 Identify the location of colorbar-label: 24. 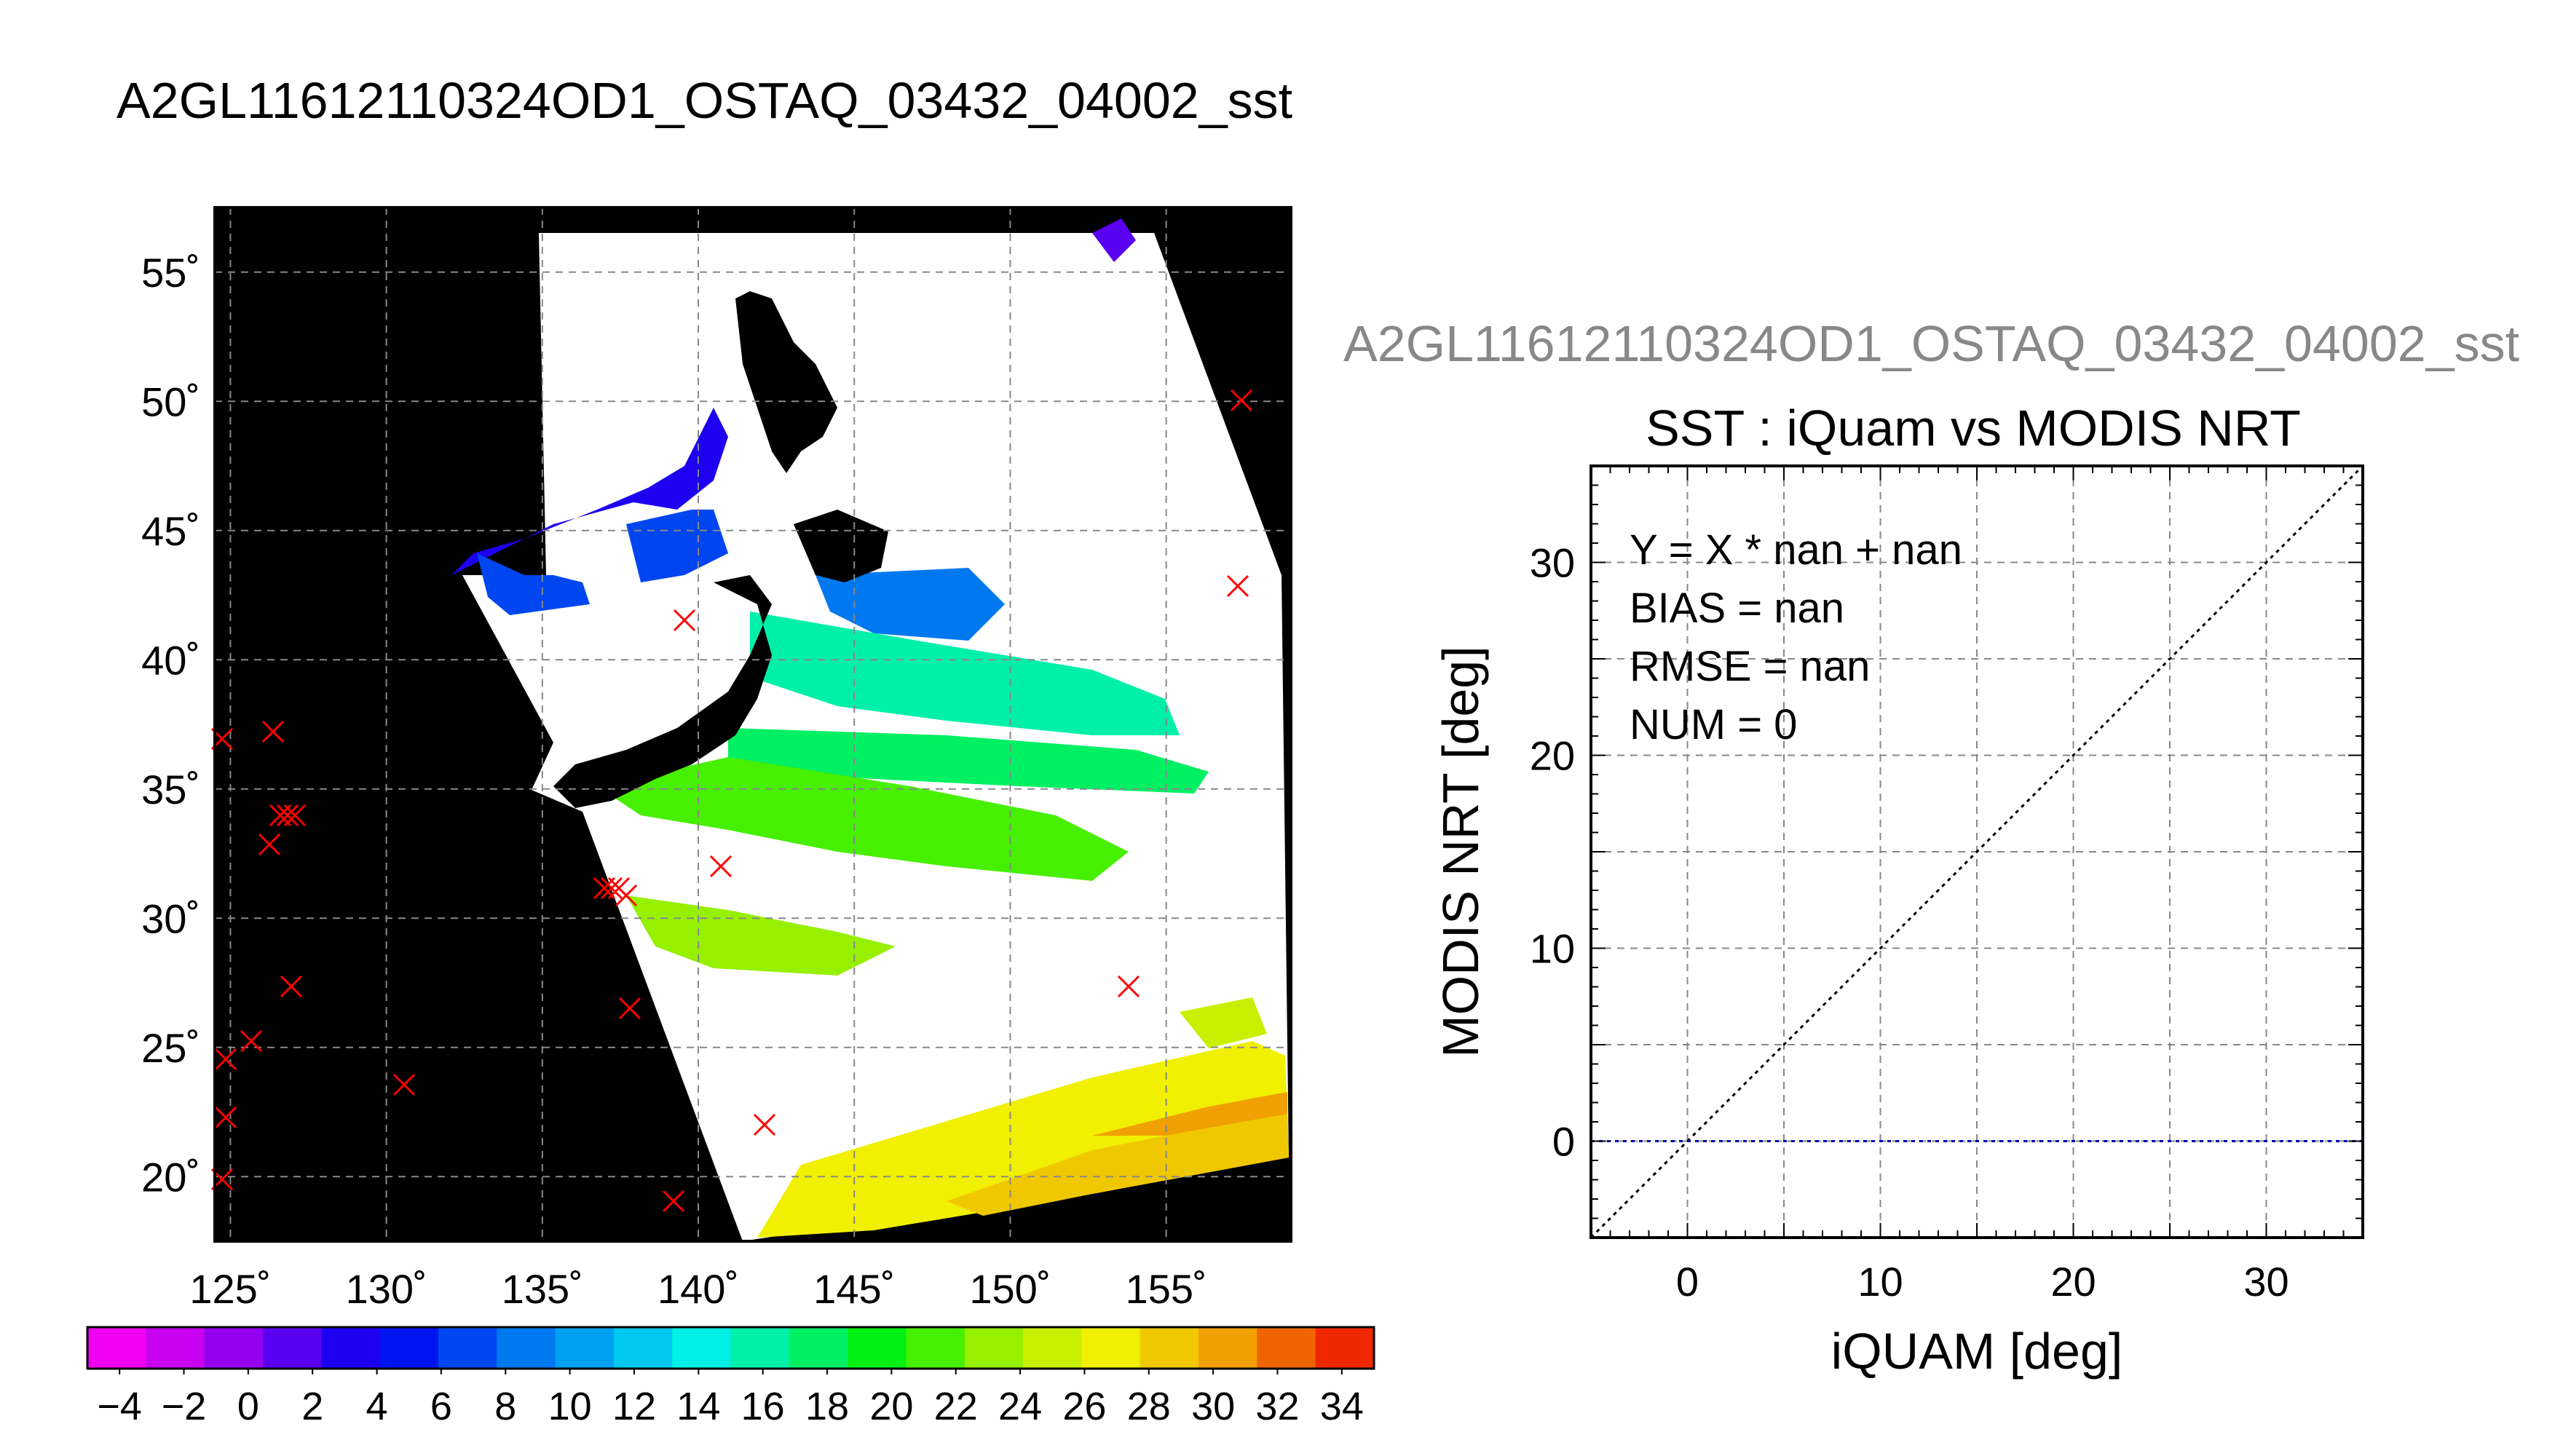
(1020, 1406).